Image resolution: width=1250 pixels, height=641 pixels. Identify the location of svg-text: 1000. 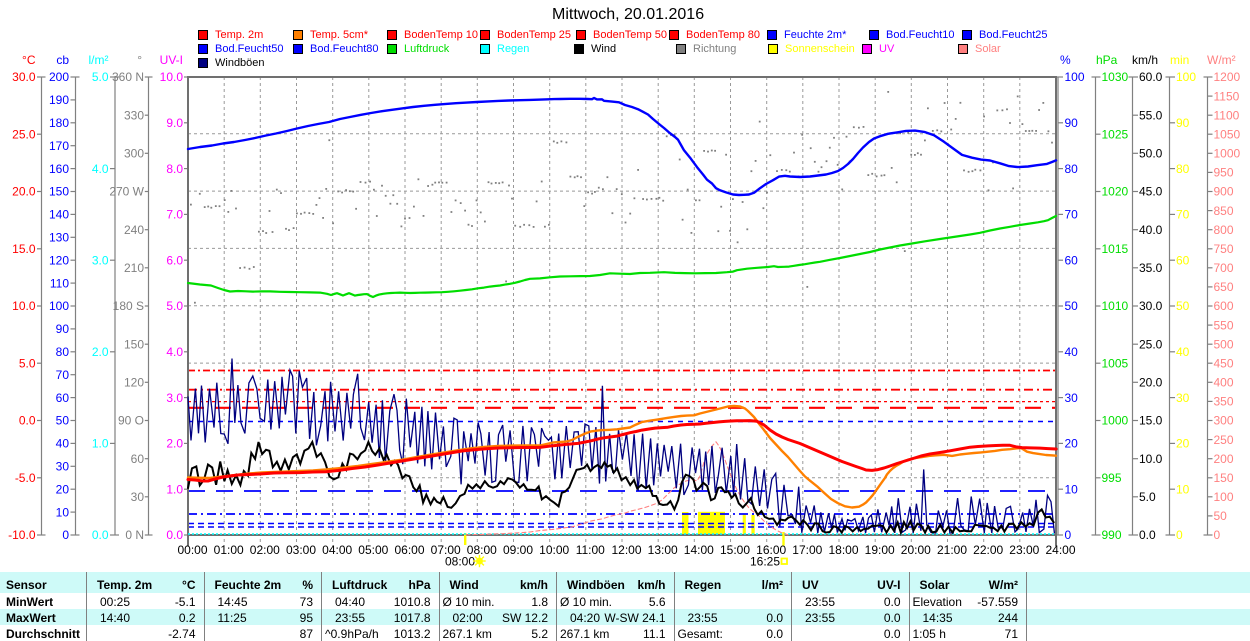
(1227, 154).